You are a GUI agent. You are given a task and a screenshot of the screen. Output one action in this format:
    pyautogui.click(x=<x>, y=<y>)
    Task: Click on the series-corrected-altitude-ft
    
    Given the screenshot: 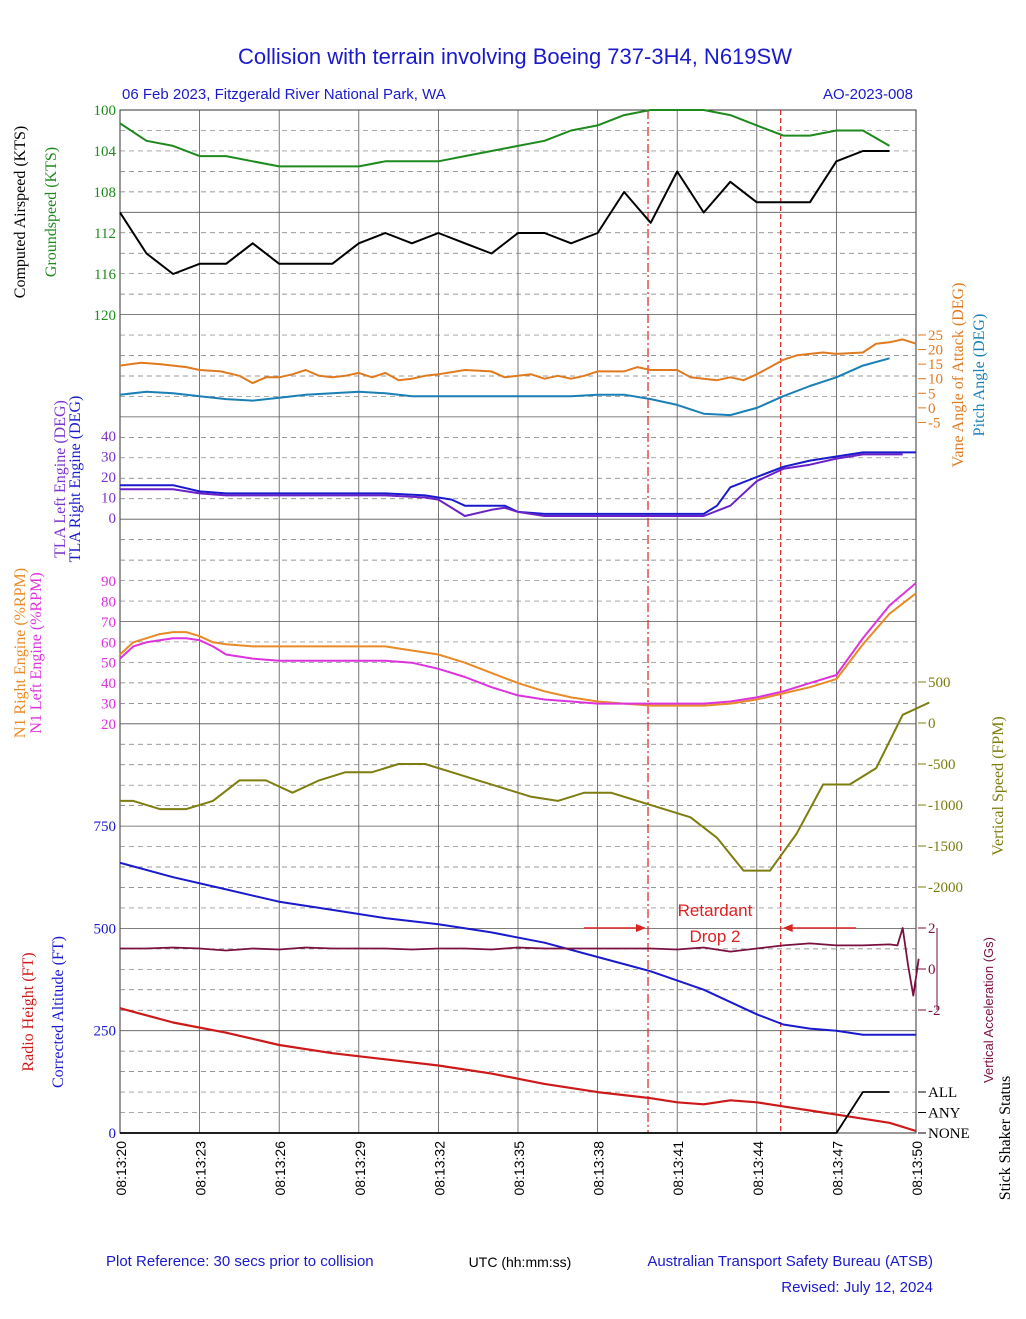 What is the action you would take?
    pyautogui.click(x=517, y=948)
    